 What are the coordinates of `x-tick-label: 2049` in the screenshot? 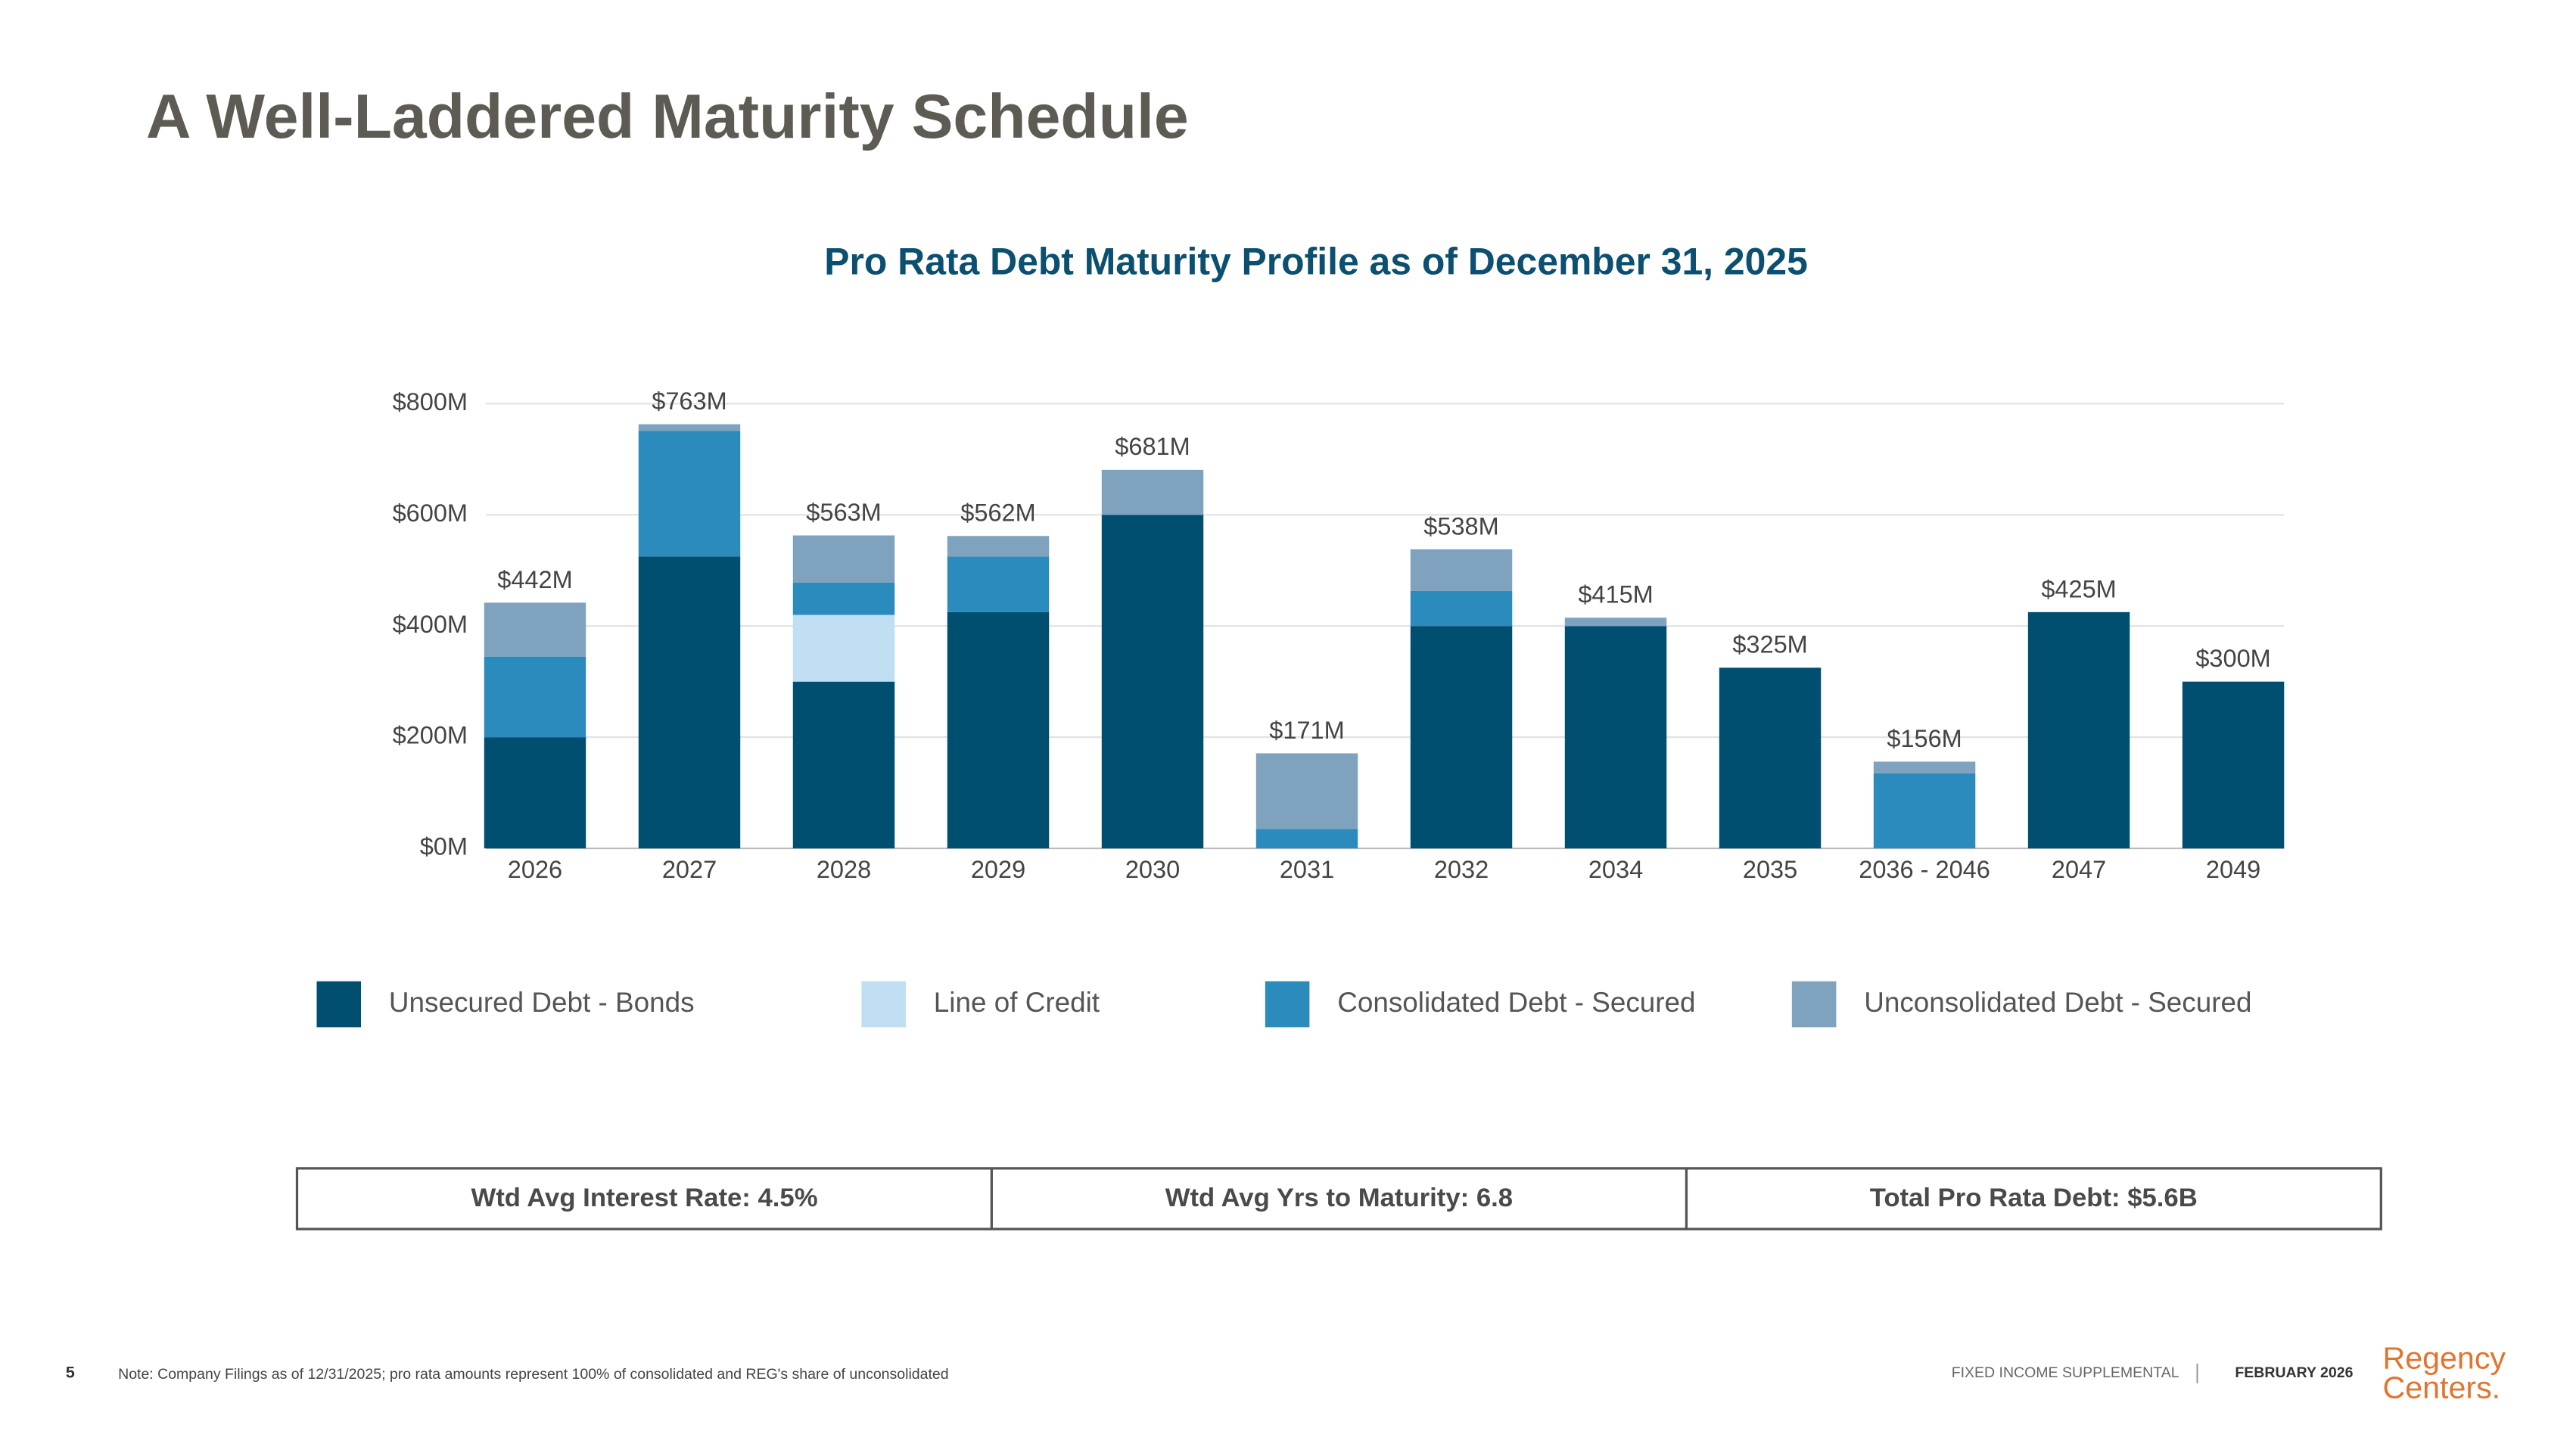 It's located at (2233, 870).